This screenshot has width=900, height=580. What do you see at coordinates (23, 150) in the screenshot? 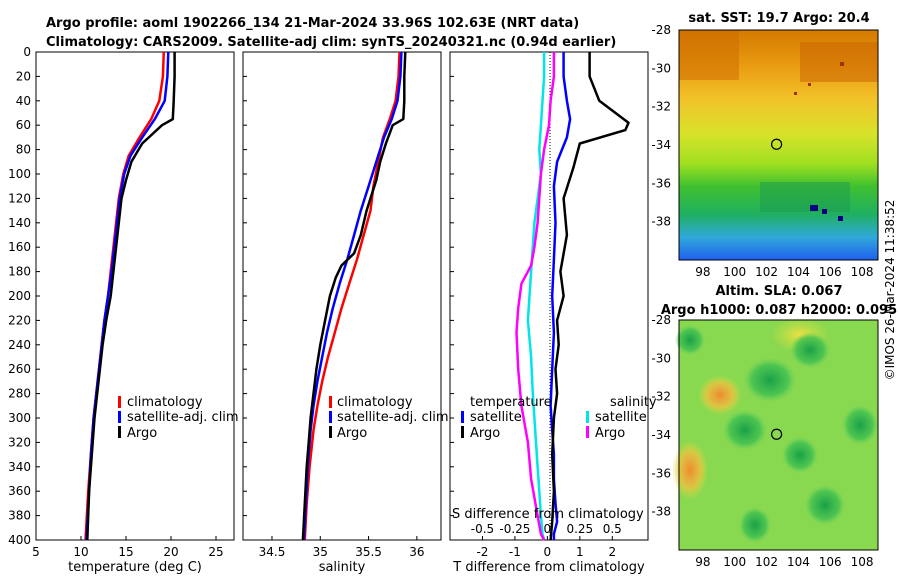
I see `y-tick-label: 80` at bounding box center [23, 150].